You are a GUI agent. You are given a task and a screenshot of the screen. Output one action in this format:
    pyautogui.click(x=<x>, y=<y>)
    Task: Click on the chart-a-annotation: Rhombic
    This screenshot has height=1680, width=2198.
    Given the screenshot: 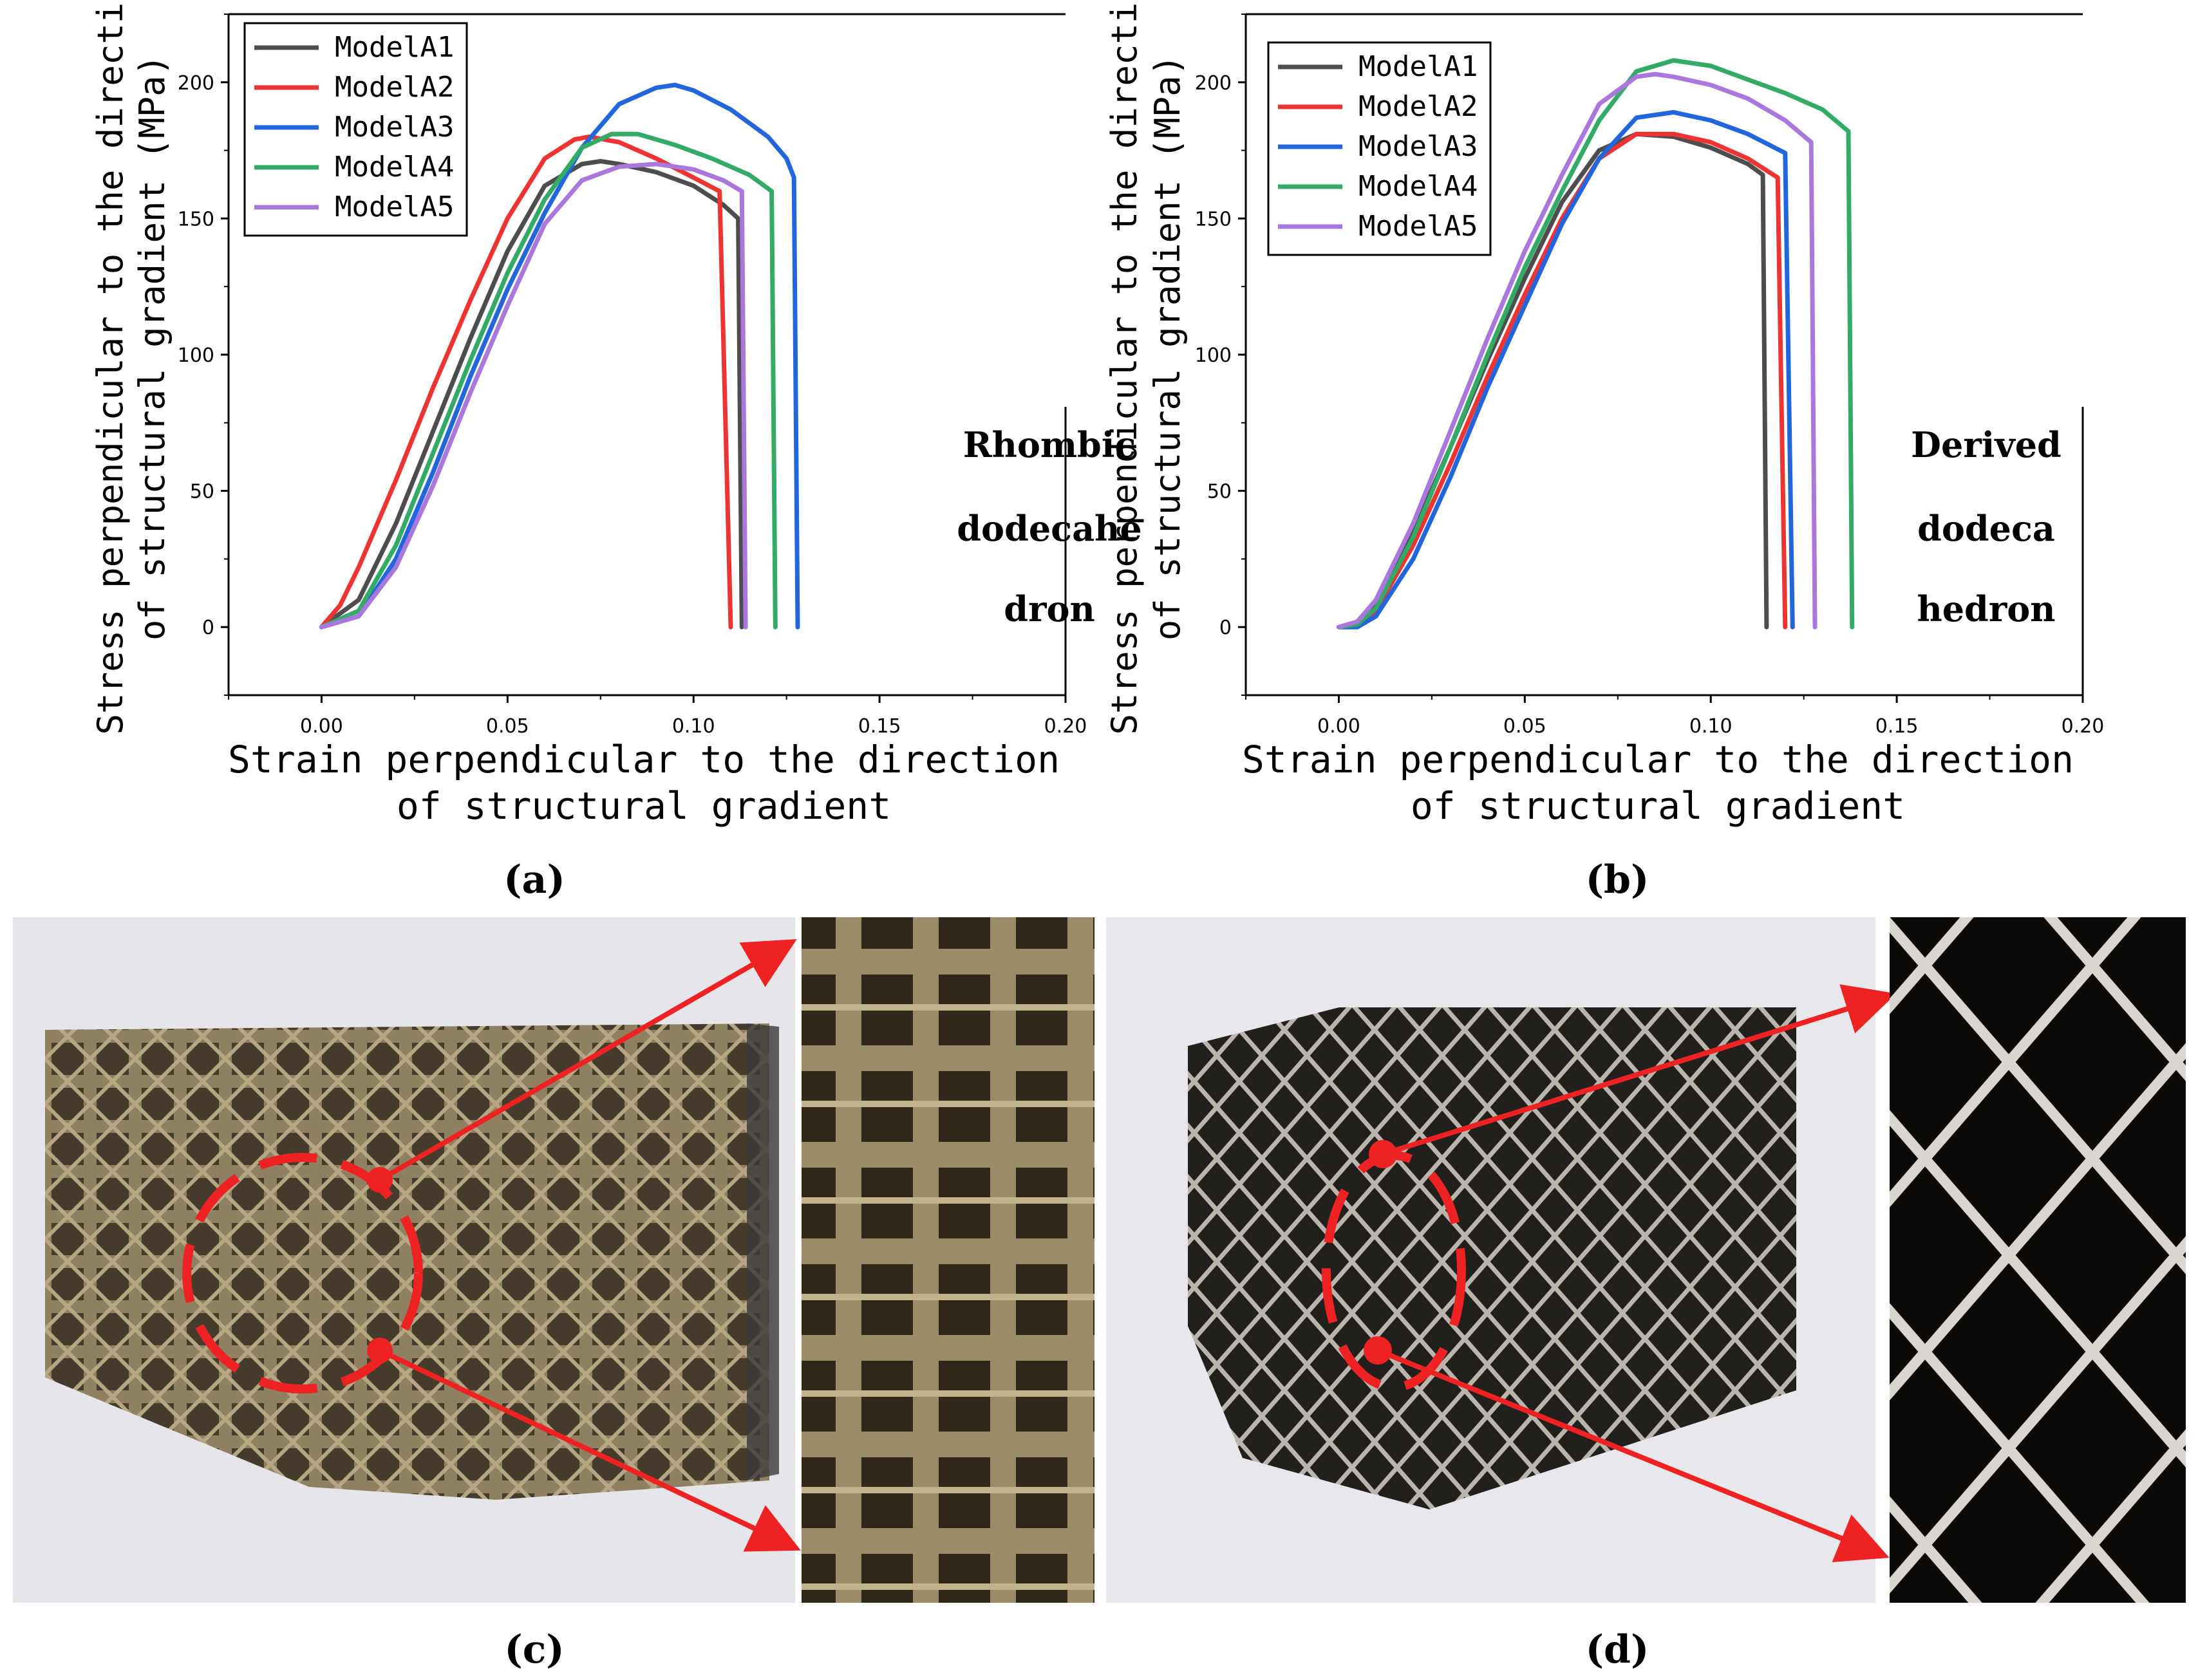 What is the action you would take?
    pyautogui.click(x=1049, y=444)
    